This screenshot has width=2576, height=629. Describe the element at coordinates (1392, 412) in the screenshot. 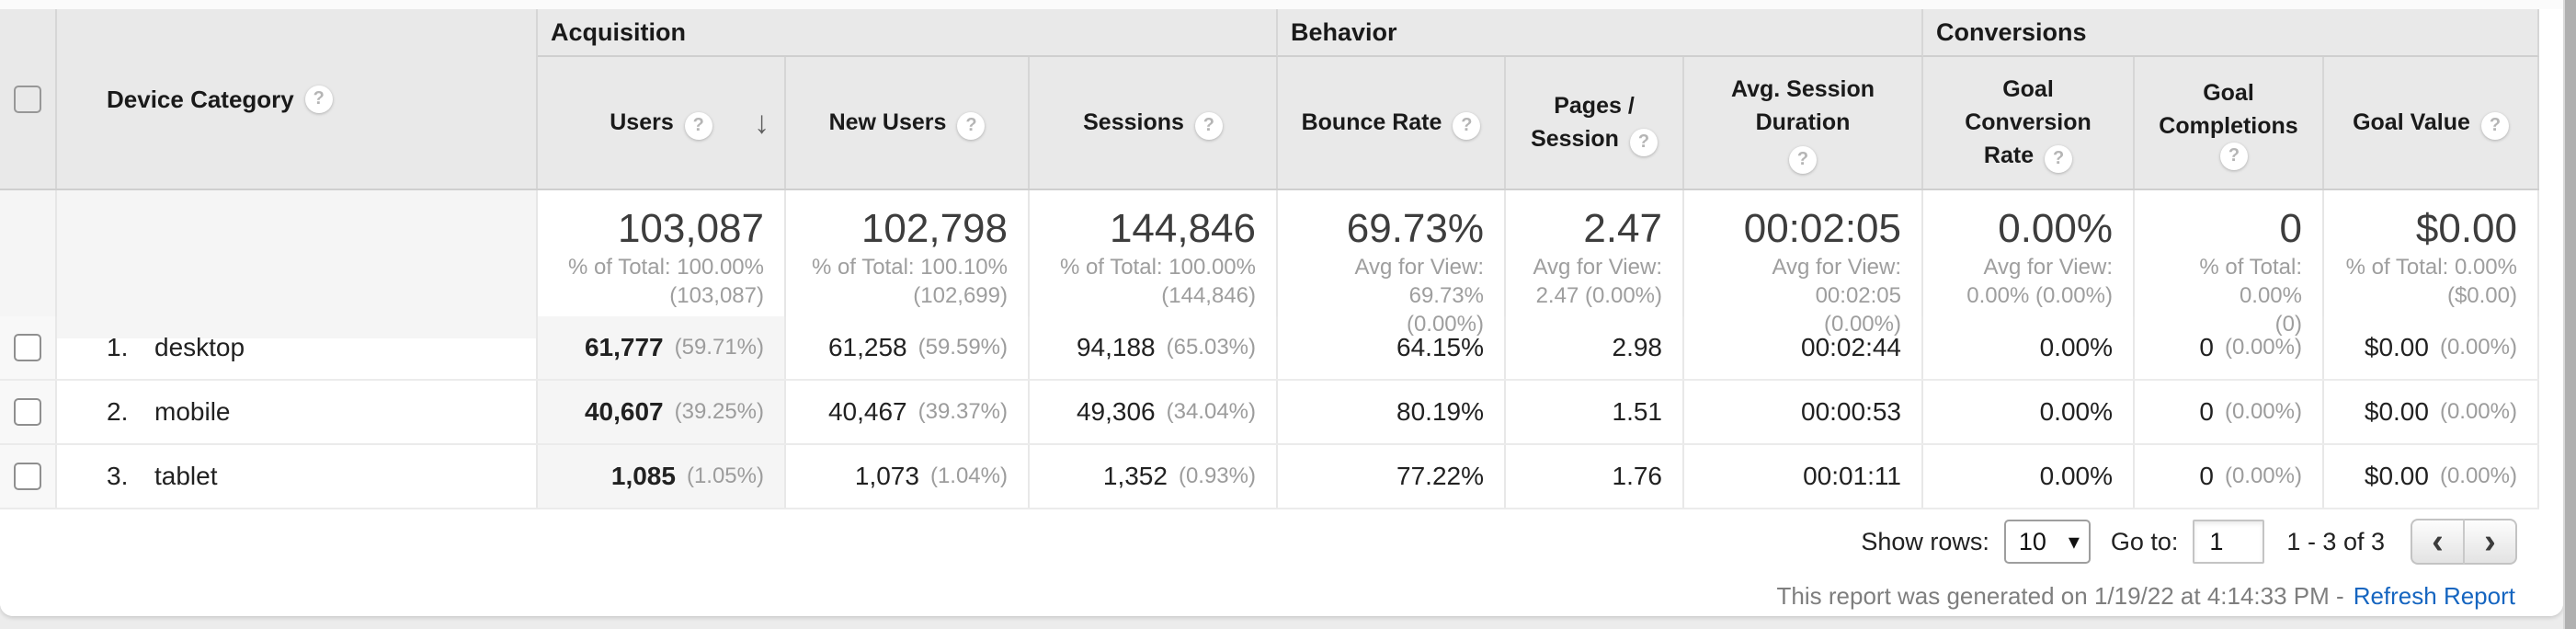

I see `bounce-rate-cell: 80.19%` at that location.